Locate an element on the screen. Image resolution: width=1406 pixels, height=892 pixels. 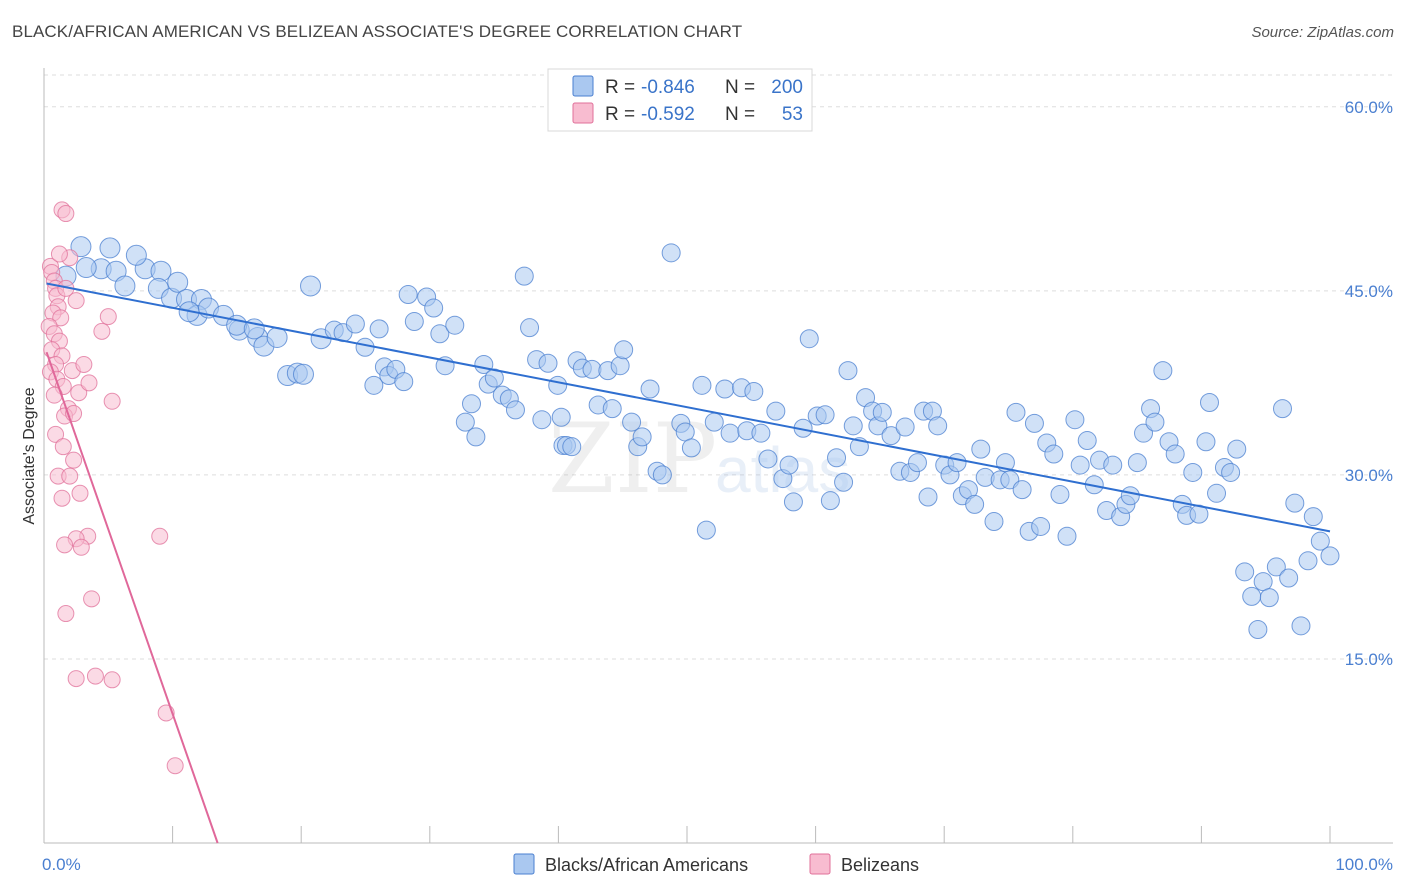
legend-n-label-2: N = is located at coordinates (740, 114).